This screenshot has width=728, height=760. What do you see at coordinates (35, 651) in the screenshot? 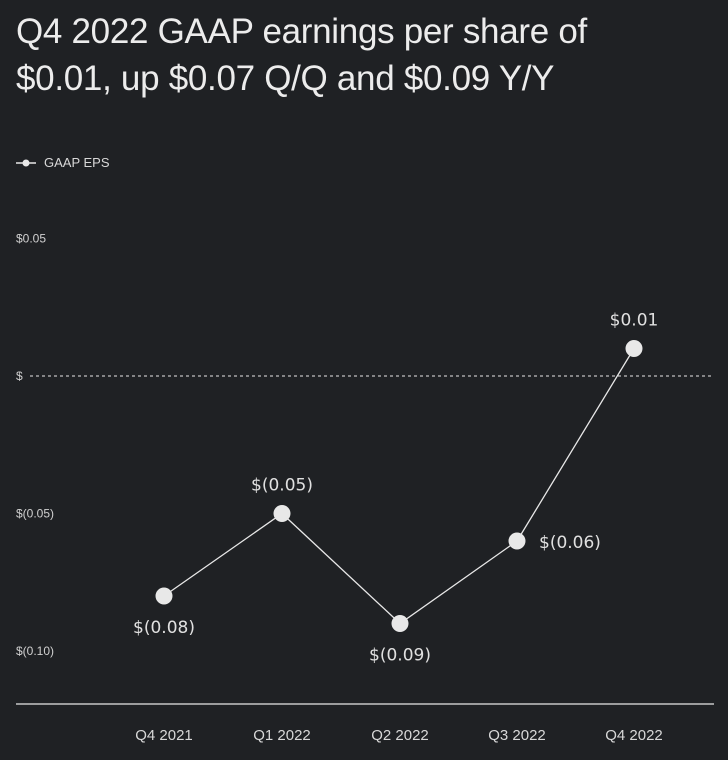
I see `y-tick-label: $(0.10)` at bounding box center [35, 651].